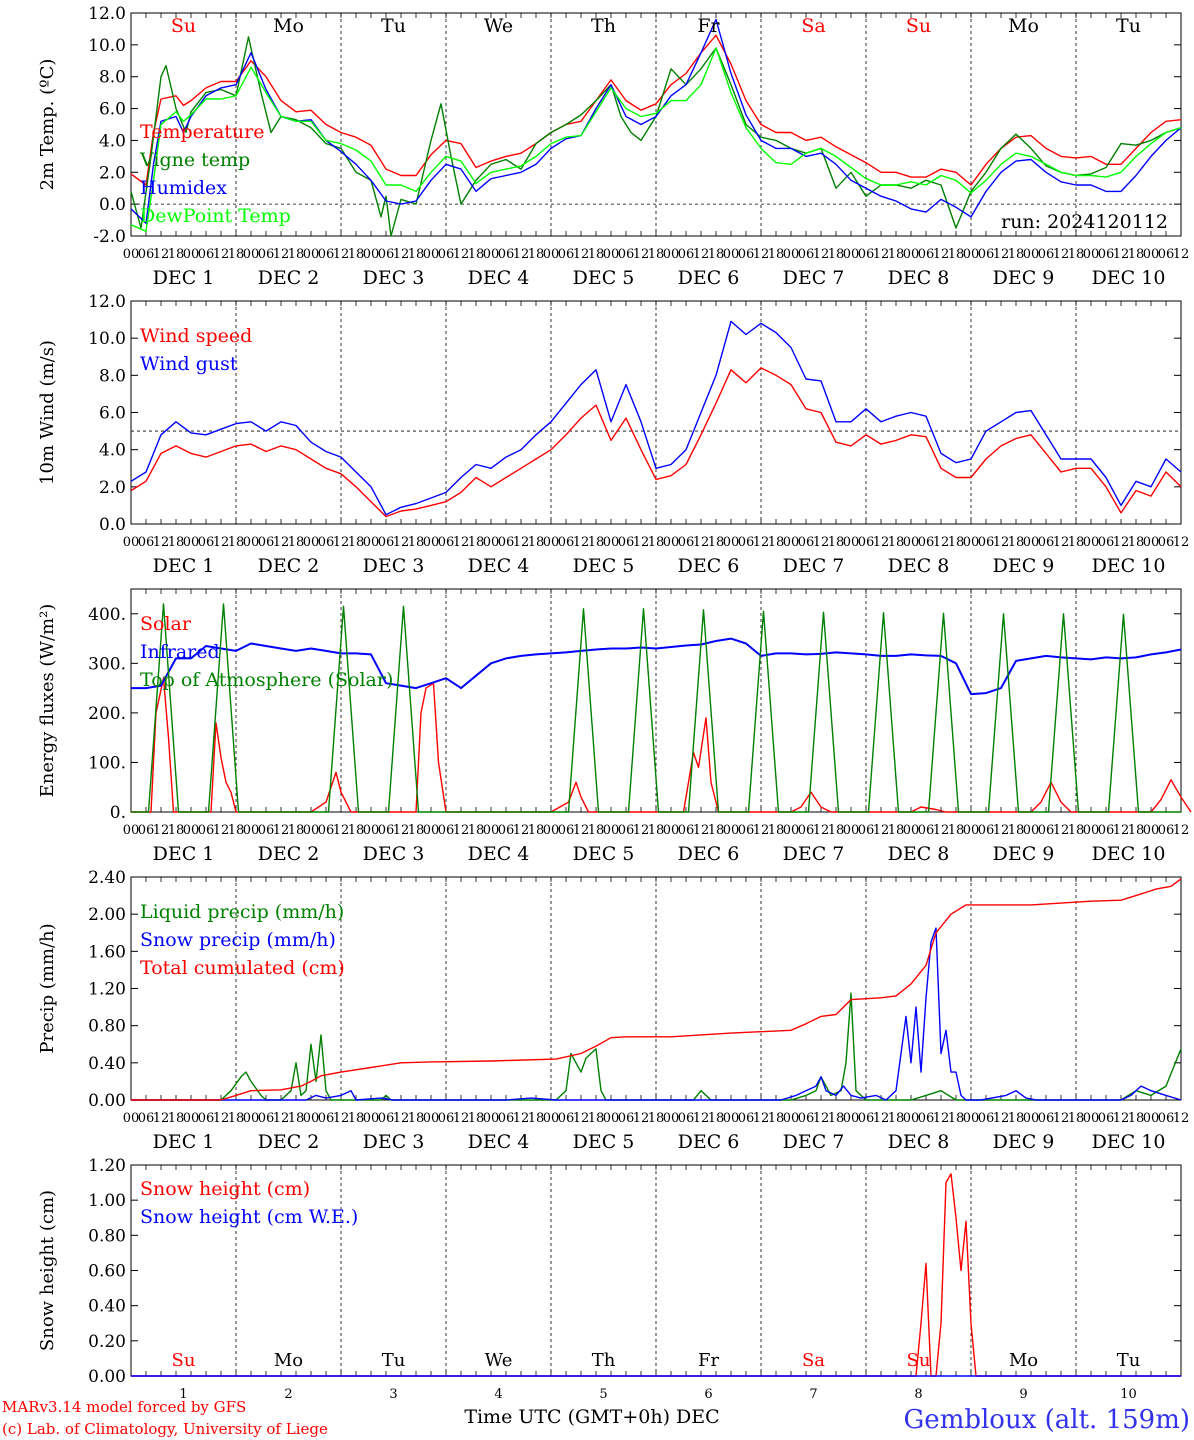  I want to click on y-tick-label: 0.60, so click(107, 1272).